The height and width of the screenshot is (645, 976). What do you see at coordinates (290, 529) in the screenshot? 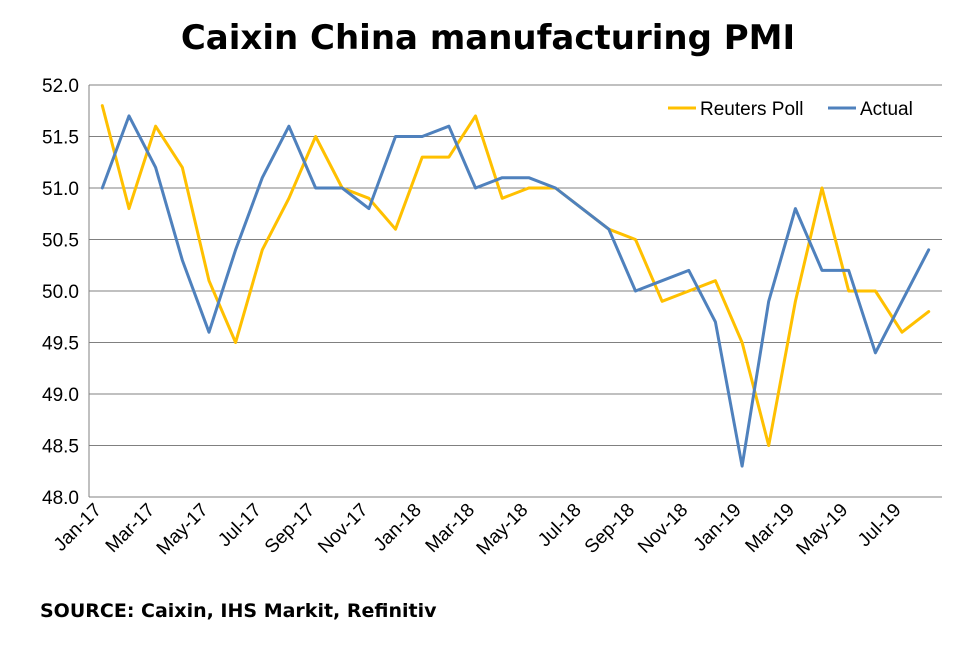
I see `x-tick-label: Sep-17` at bounding box center [290, 529].